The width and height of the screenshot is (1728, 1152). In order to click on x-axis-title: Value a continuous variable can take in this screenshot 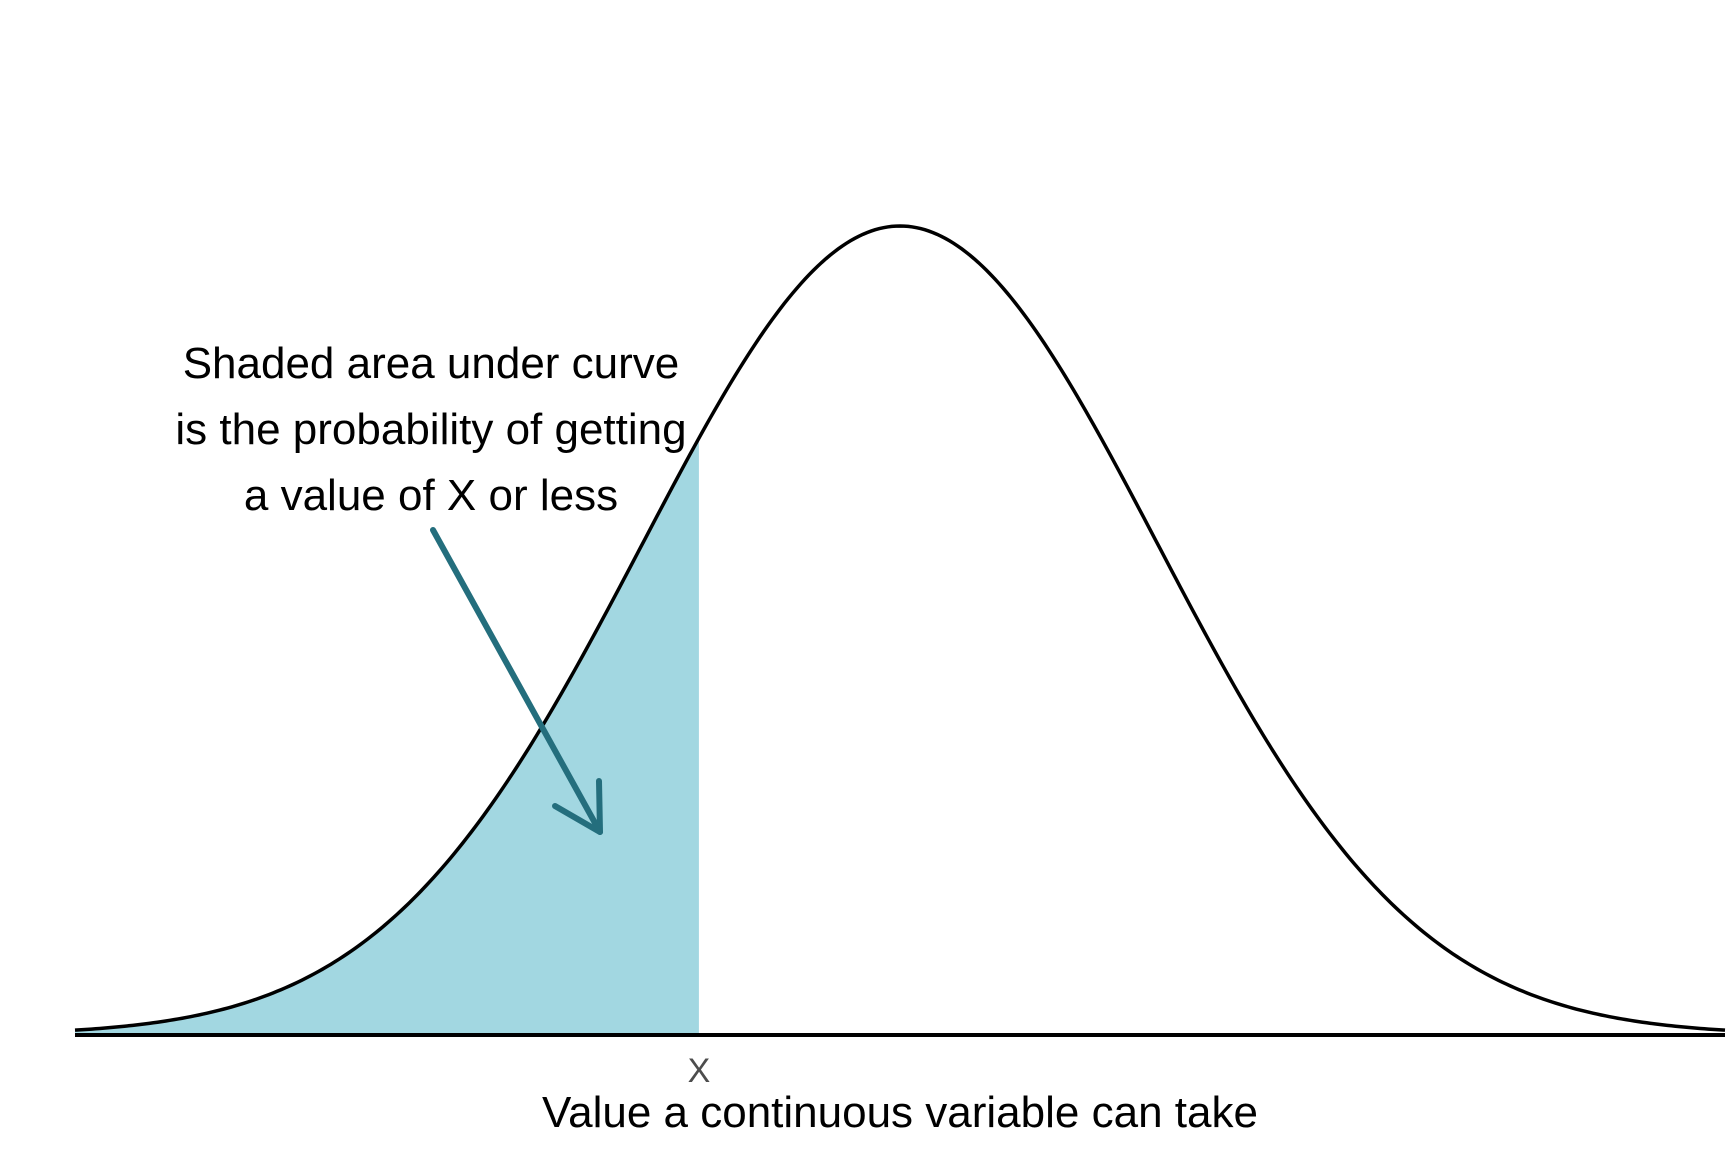, I will do `click(900, 1112)`.